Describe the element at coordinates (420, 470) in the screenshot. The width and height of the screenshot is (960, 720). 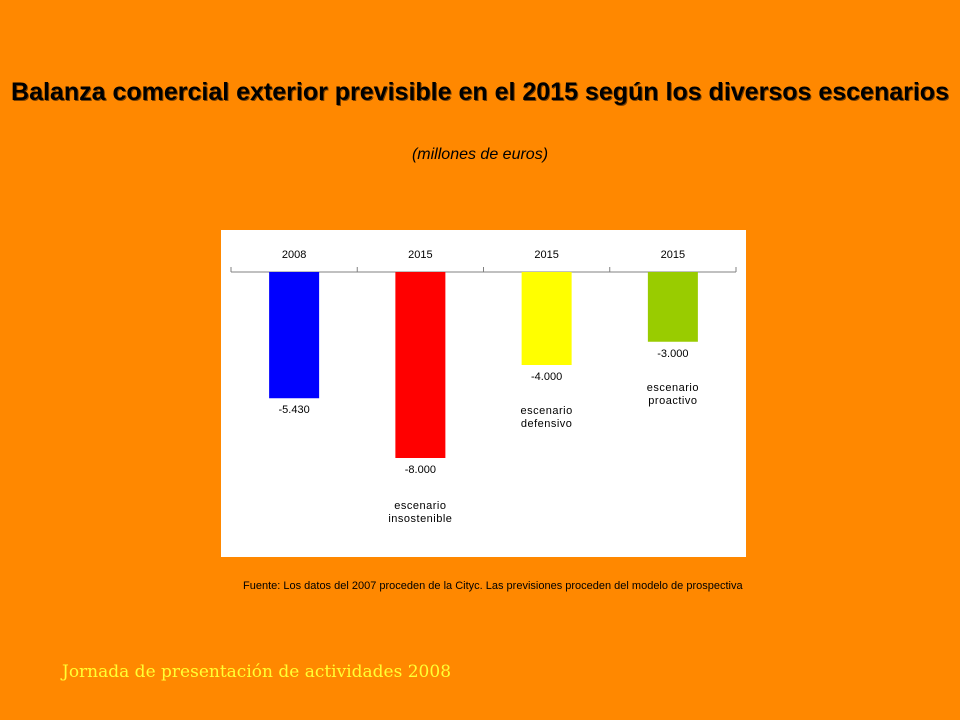
I see `data-label: -8.000` at that location.